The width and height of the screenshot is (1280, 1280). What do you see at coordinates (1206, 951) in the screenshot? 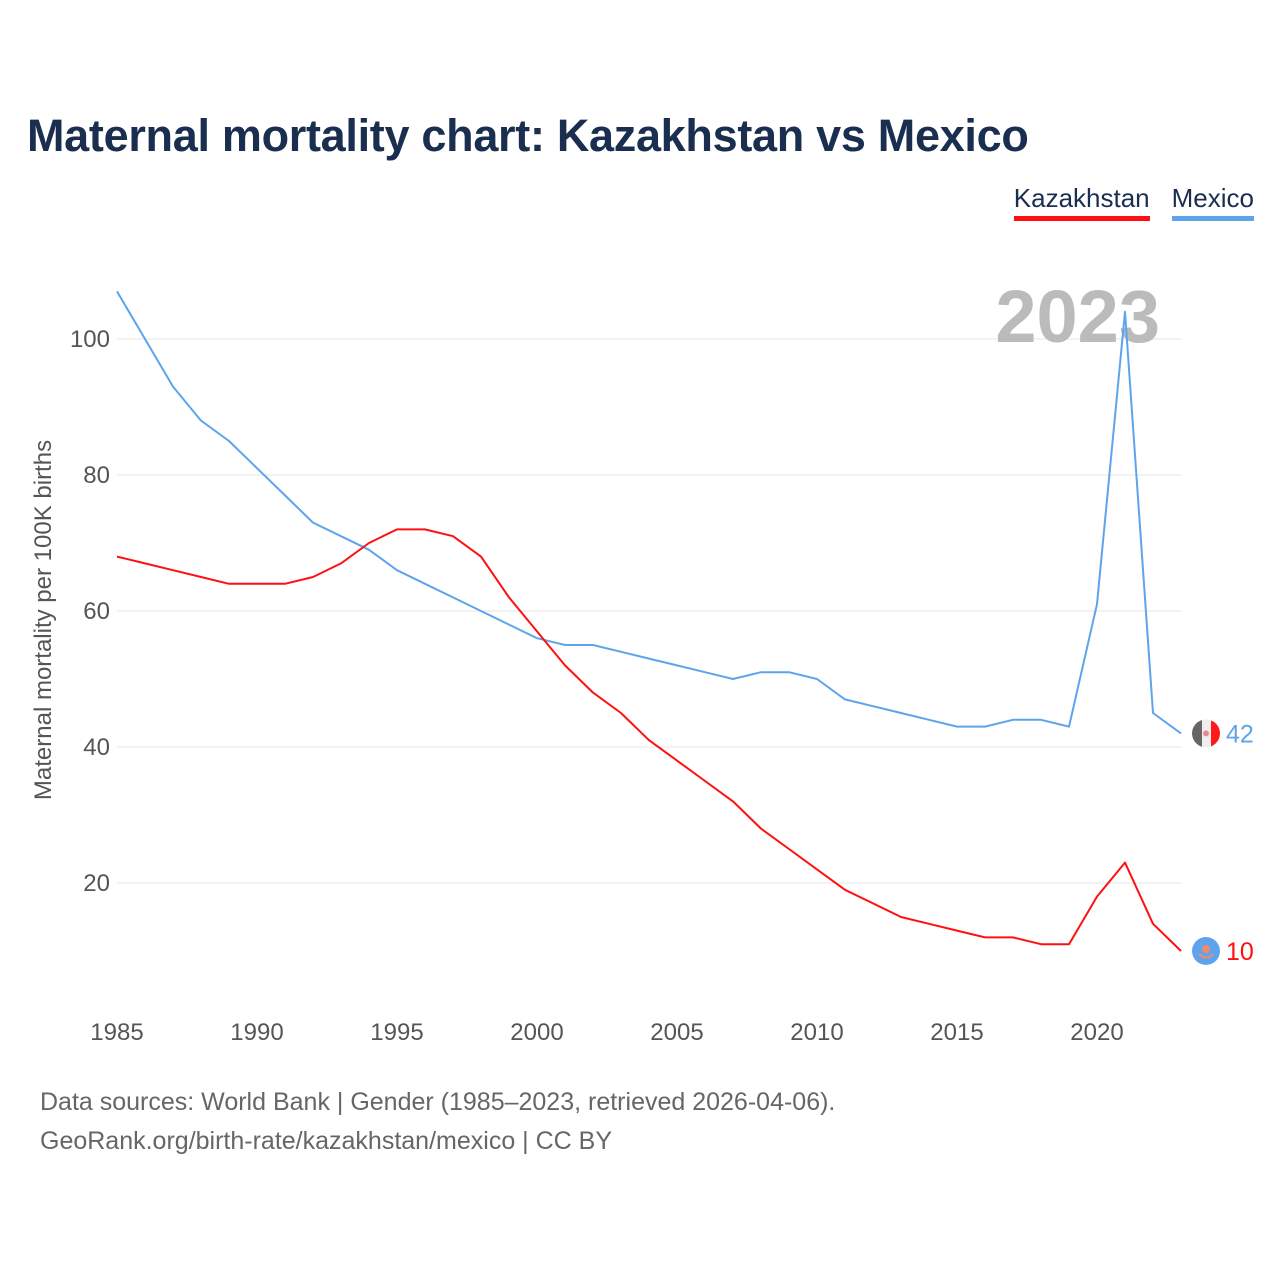
I see `kazakhstan-flag-icon` at bounding box center [1206, 951].